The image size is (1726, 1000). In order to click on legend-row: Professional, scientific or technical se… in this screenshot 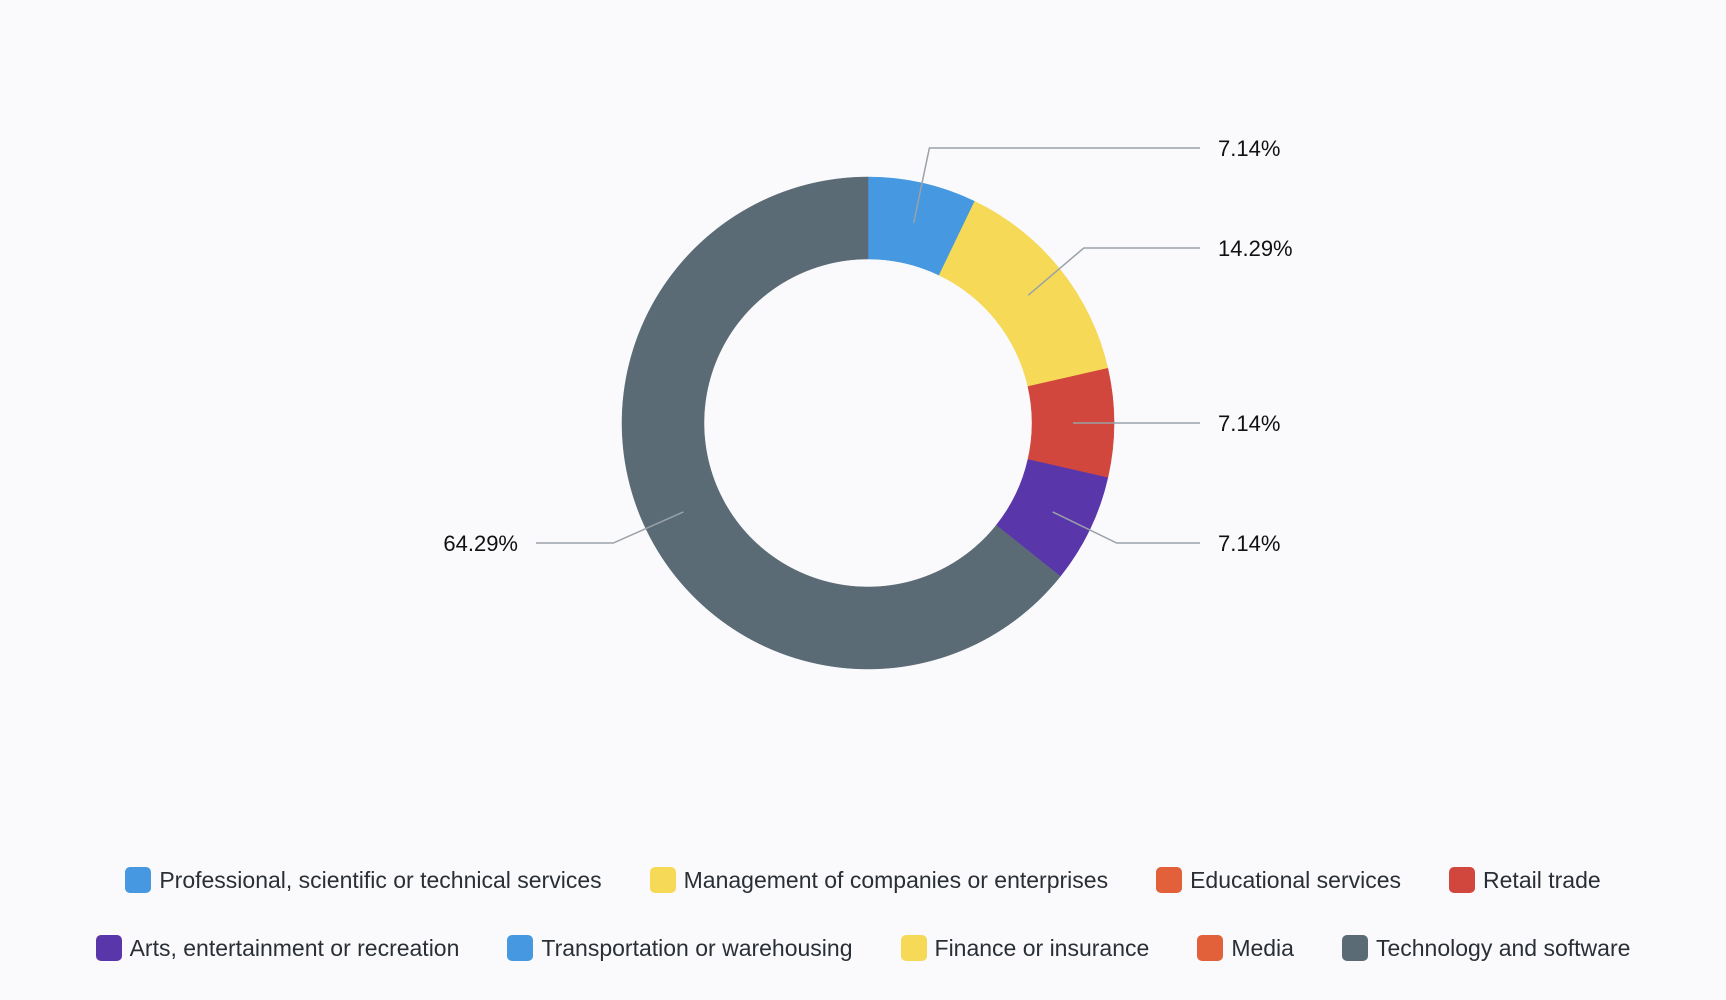, I will do `click(863, 880)`.